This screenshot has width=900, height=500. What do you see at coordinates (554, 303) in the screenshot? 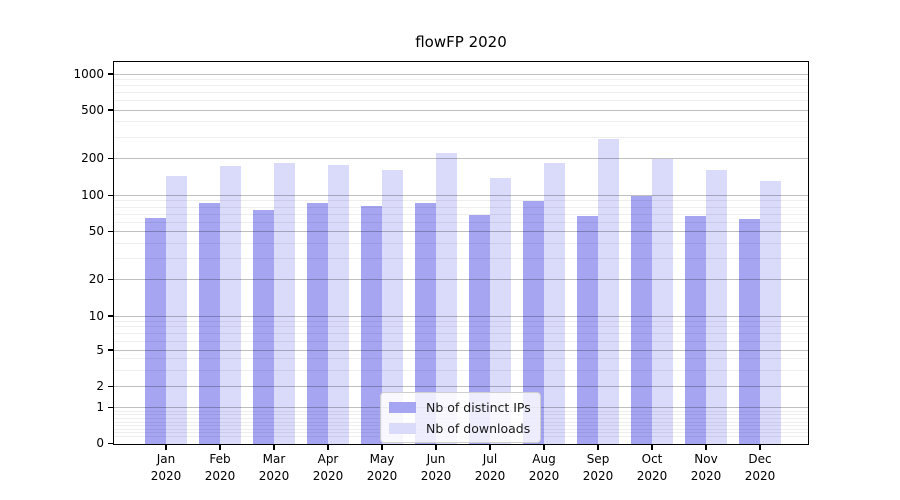
I see `bar-downloads-aug` at bounding box center [554, 303].